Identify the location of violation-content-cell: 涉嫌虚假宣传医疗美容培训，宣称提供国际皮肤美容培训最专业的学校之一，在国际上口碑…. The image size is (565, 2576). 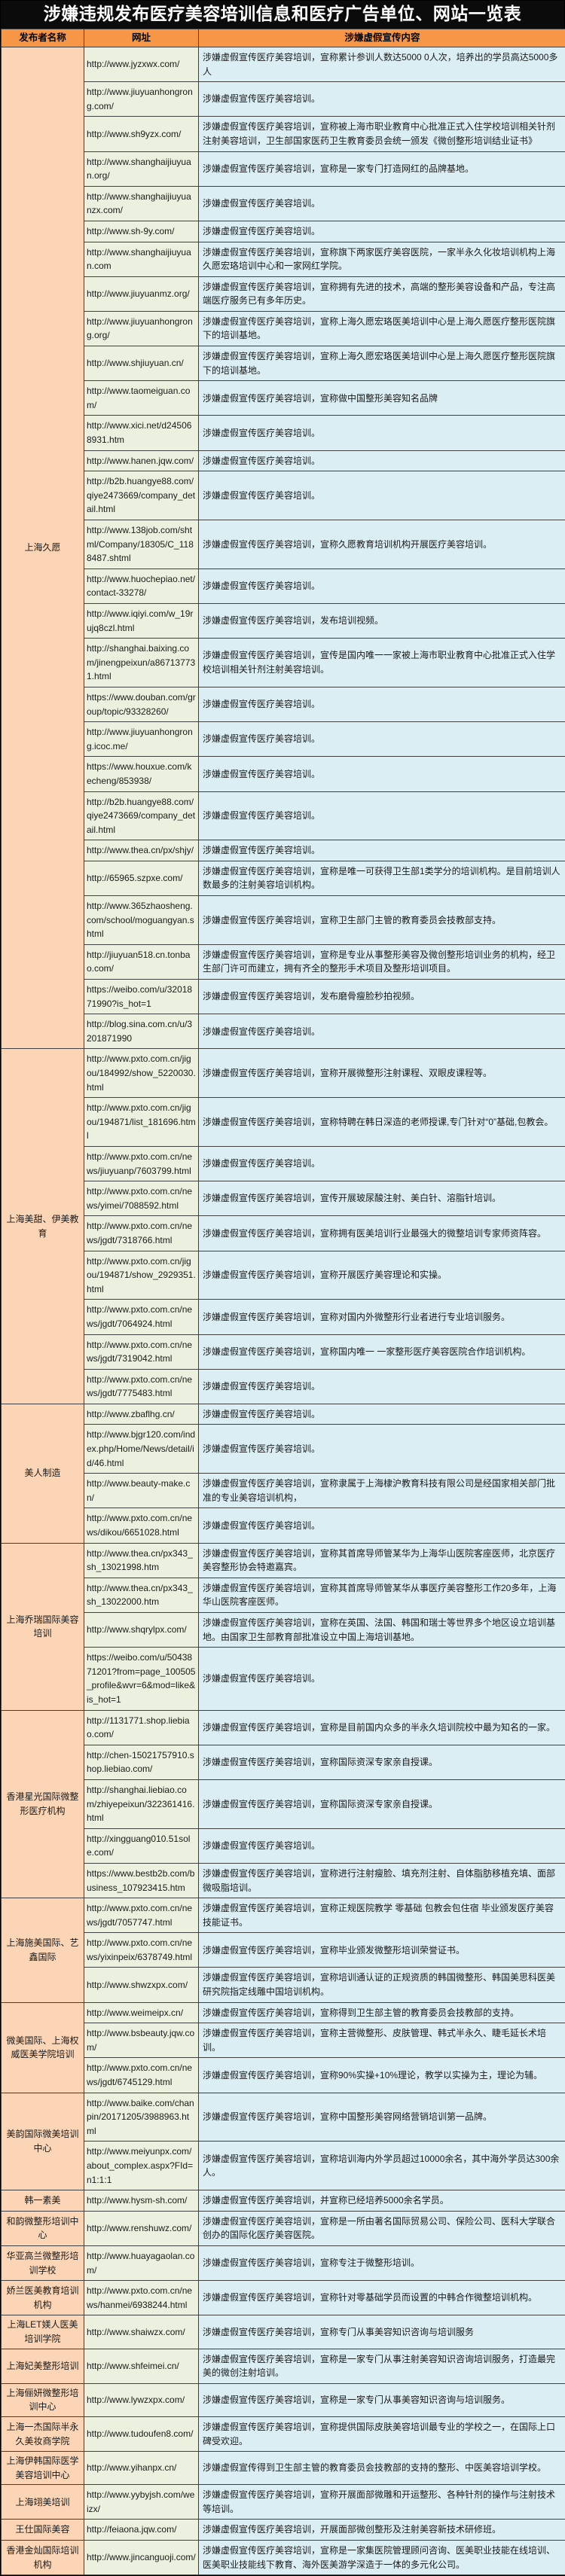
(382, 2433).